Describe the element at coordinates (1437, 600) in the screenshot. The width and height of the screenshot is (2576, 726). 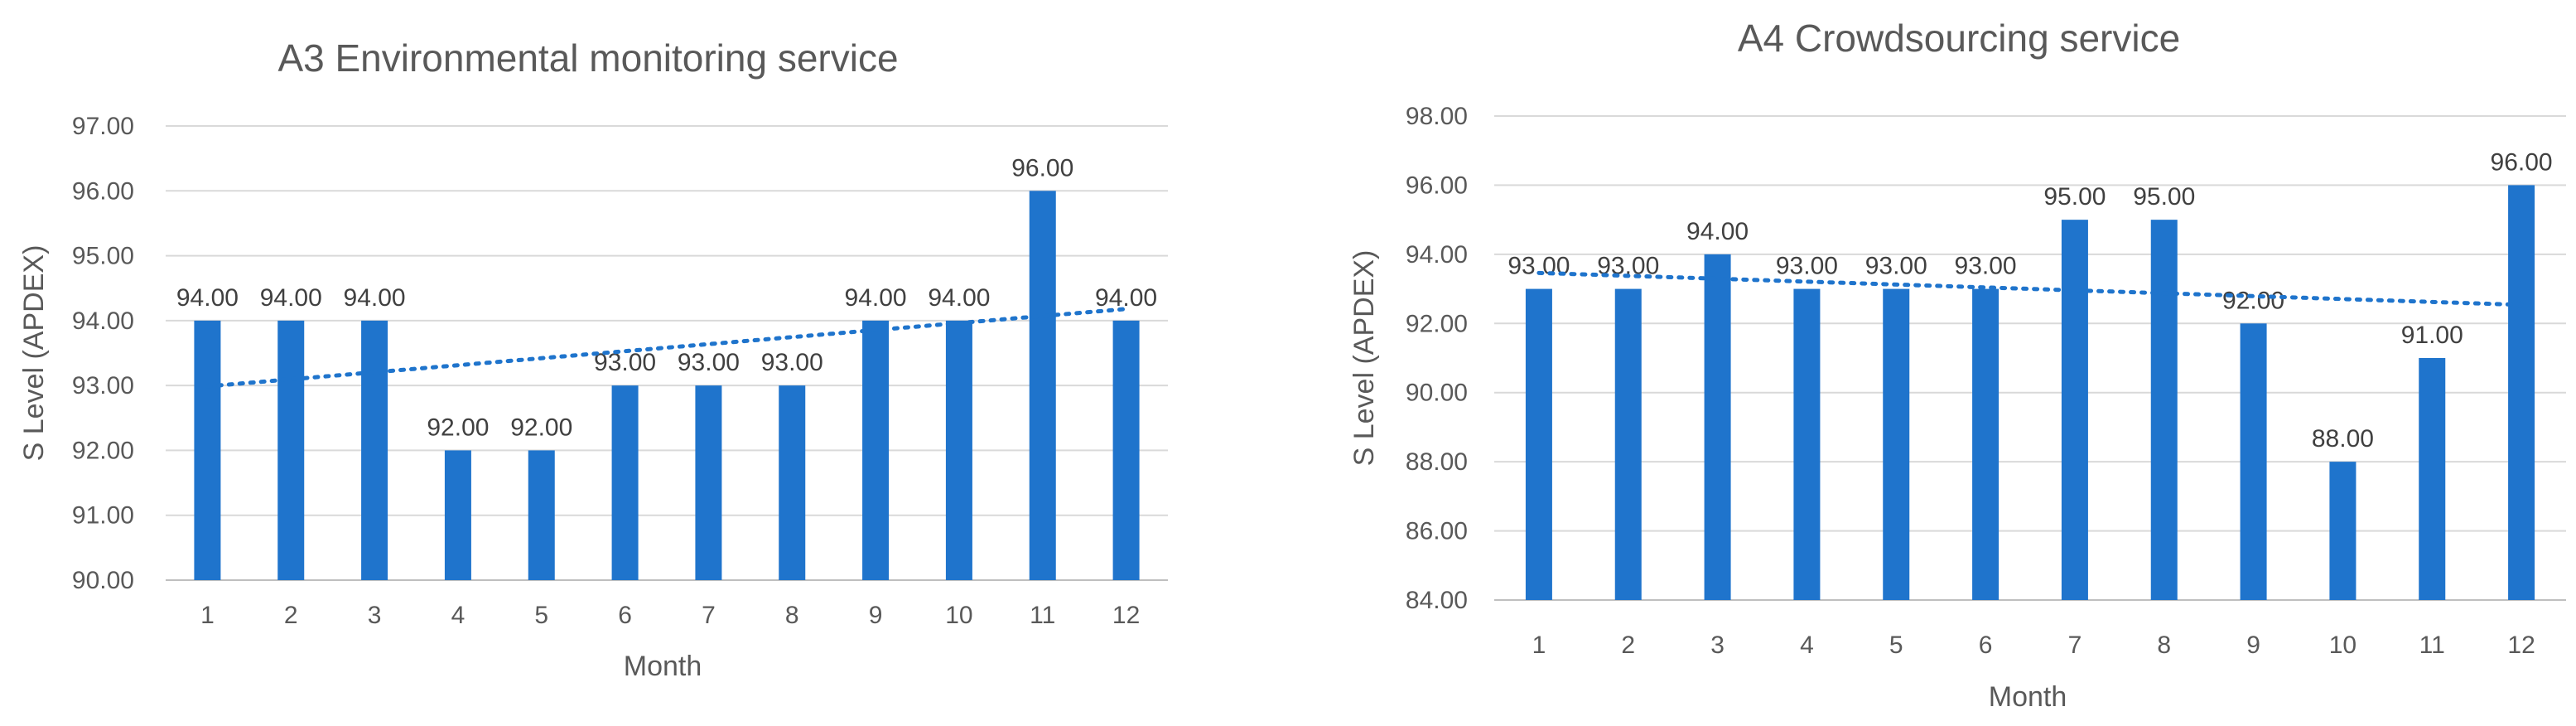
I see `y-tick-label: 84.00` at that location.